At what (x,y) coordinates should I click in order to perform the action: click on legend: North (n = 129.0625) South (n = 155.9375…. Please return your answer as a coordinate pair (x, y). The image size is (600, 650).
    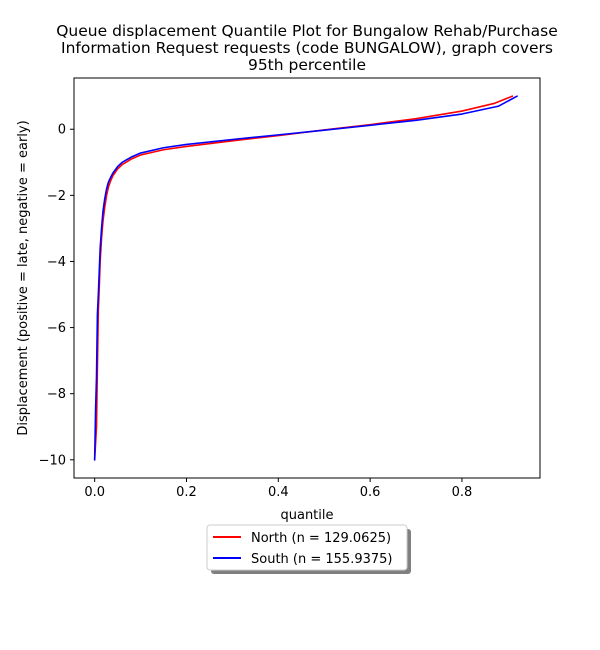
    Looking at the image, I should click on (308, 549).